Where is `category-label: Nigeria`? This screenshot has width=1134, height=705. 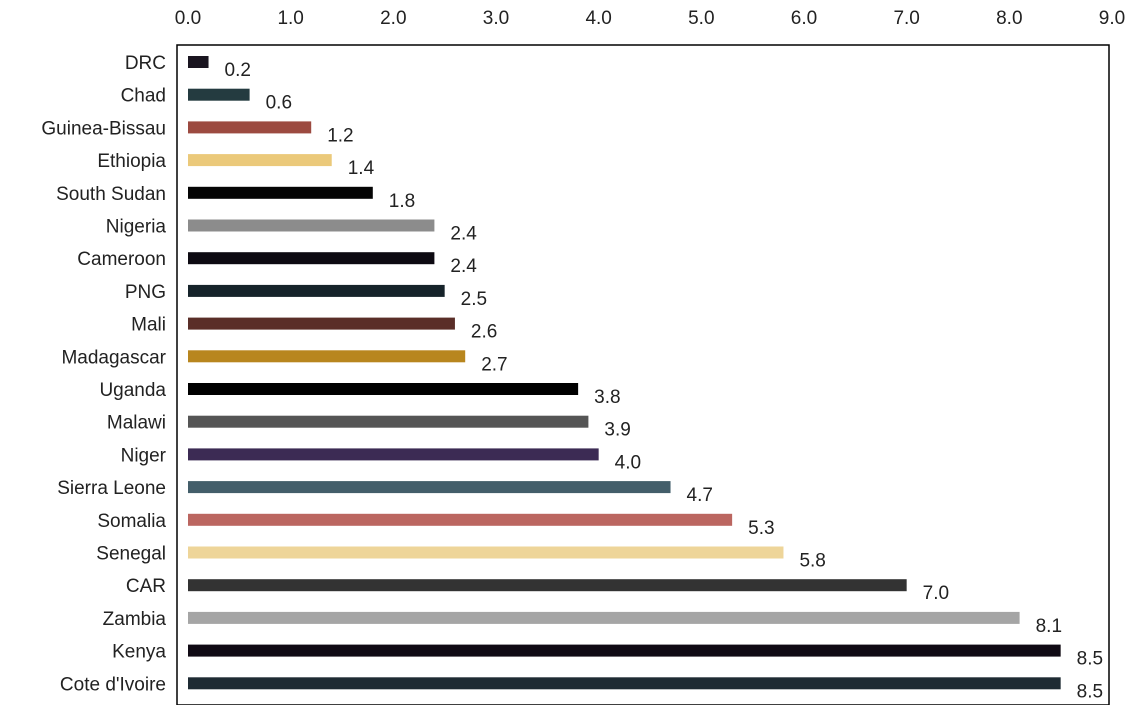 category-label: Nigeria is located at coordinates (136, 227).